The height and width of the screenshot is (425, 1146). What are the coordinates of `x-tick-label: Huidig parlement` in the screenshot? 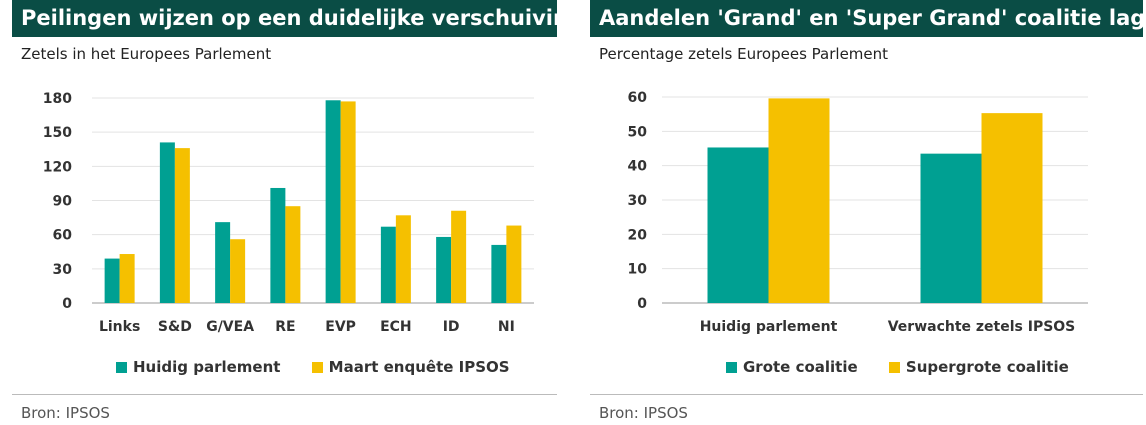 It's located at (769, 327).